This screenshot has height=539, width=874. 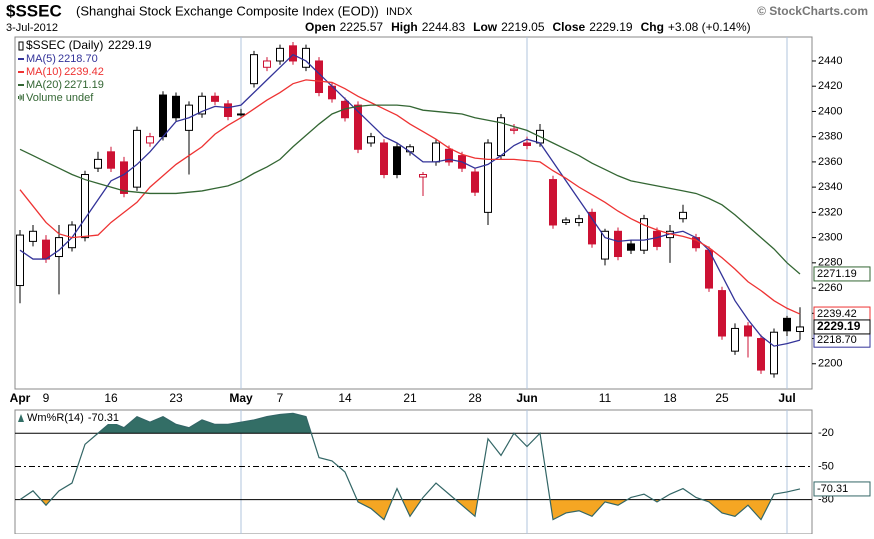 I want to click on quote-label: Low, so click(x=485, y=27).